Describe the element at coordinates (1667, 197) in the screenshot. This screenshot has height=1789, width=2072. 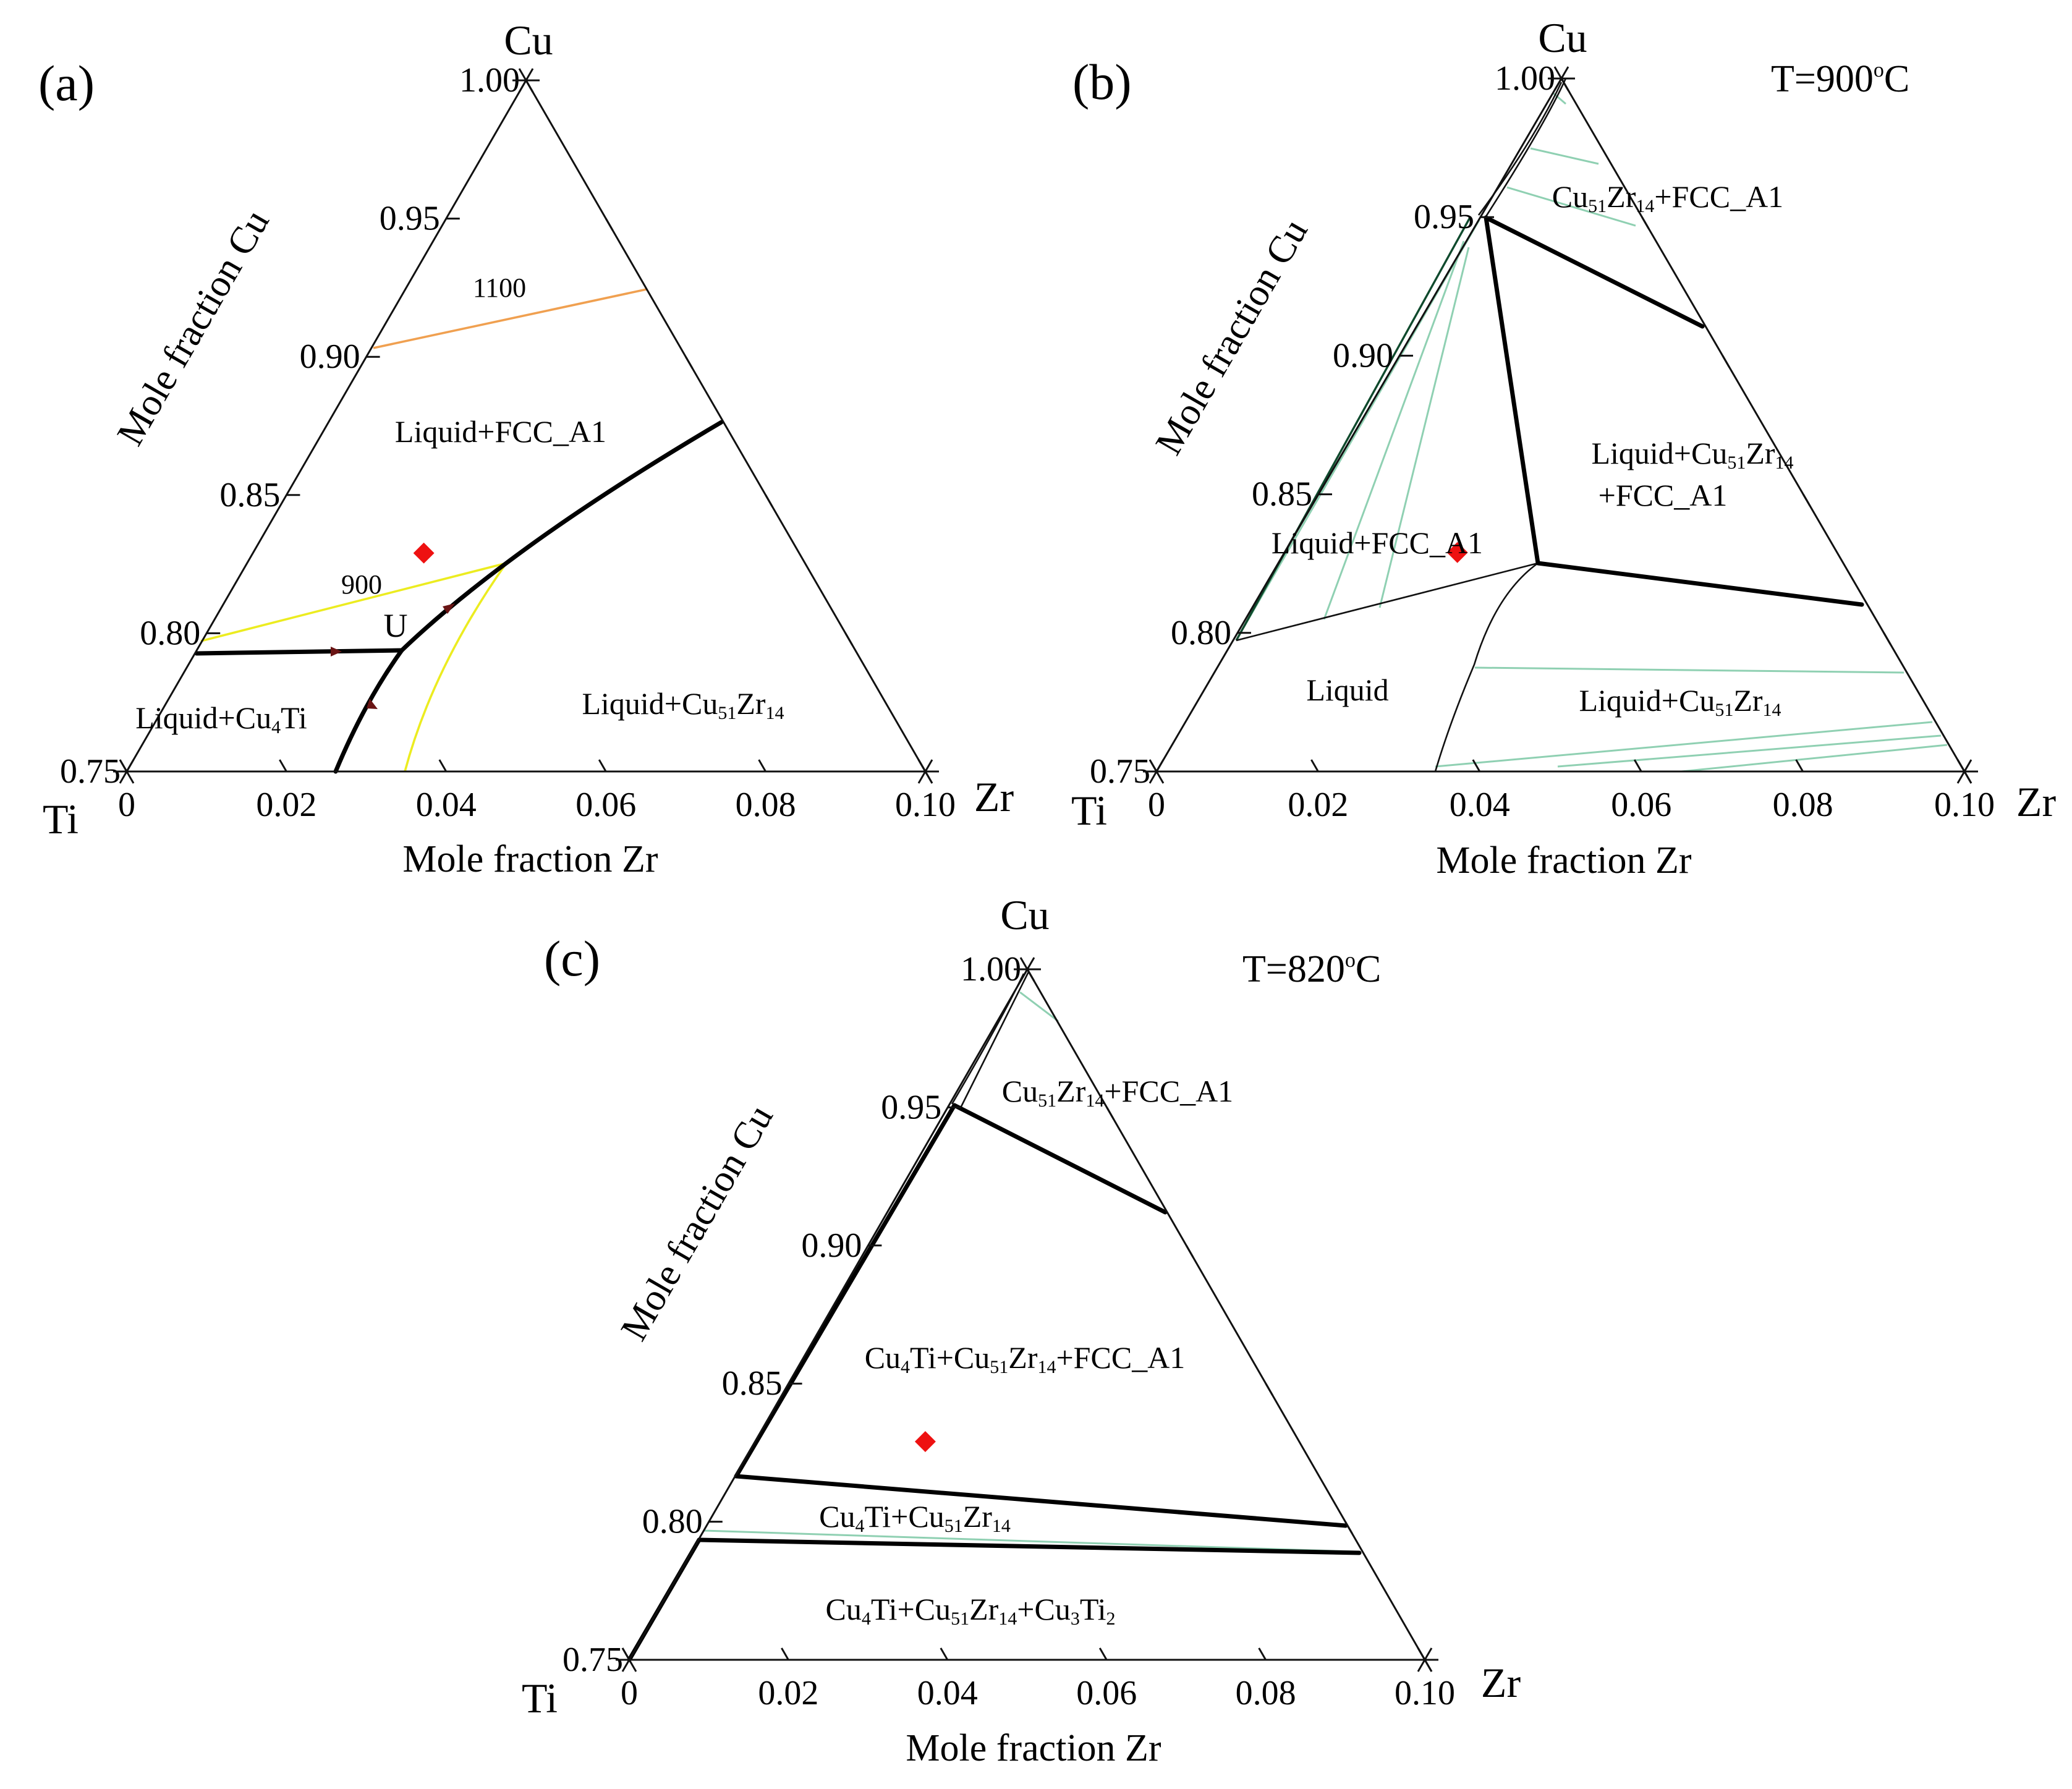
I see `panel-b-region-cu51zr14-fcc: Cu51Zr14+FCC_A1` at that location.